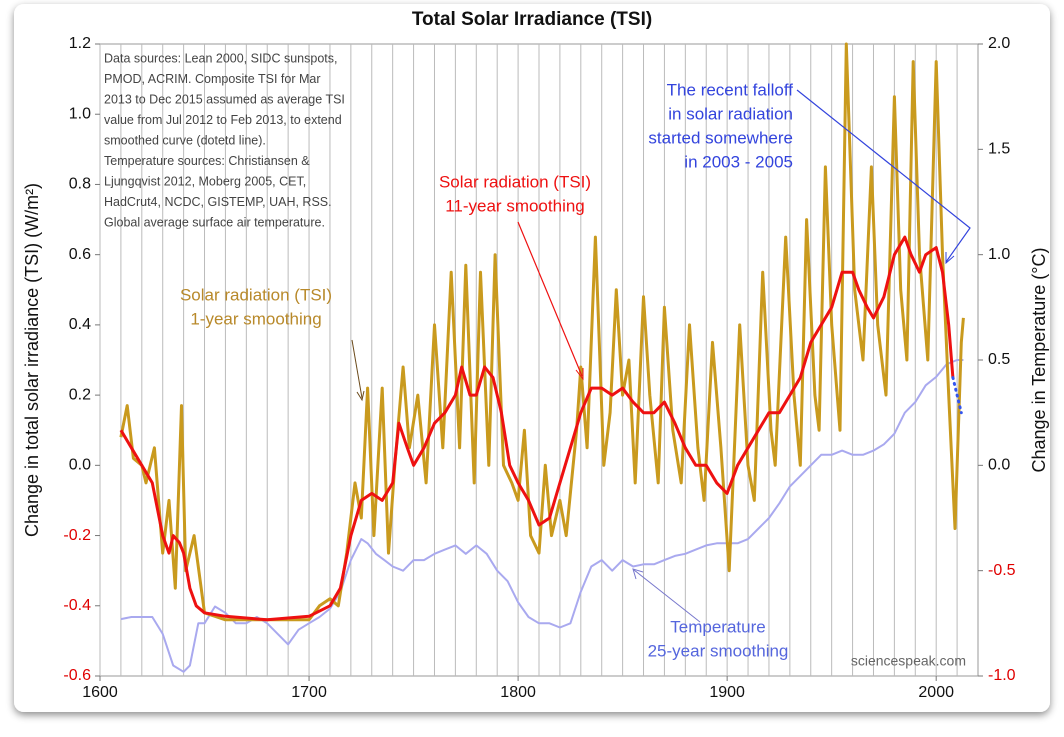  I want to click on x-tick-label: 2000, so click(936, 692).